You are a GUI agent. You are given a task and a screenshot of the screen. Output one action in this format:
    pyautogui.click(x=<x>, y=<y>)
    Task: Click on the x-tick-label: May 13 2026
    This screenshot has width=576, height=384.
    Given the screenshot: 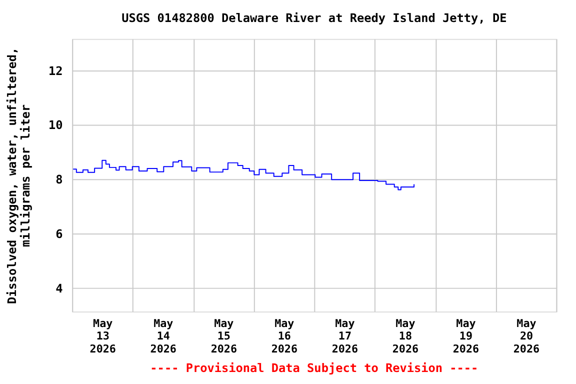 What is the action you would take?
    pyautogui.click(x=103, y=336)
    